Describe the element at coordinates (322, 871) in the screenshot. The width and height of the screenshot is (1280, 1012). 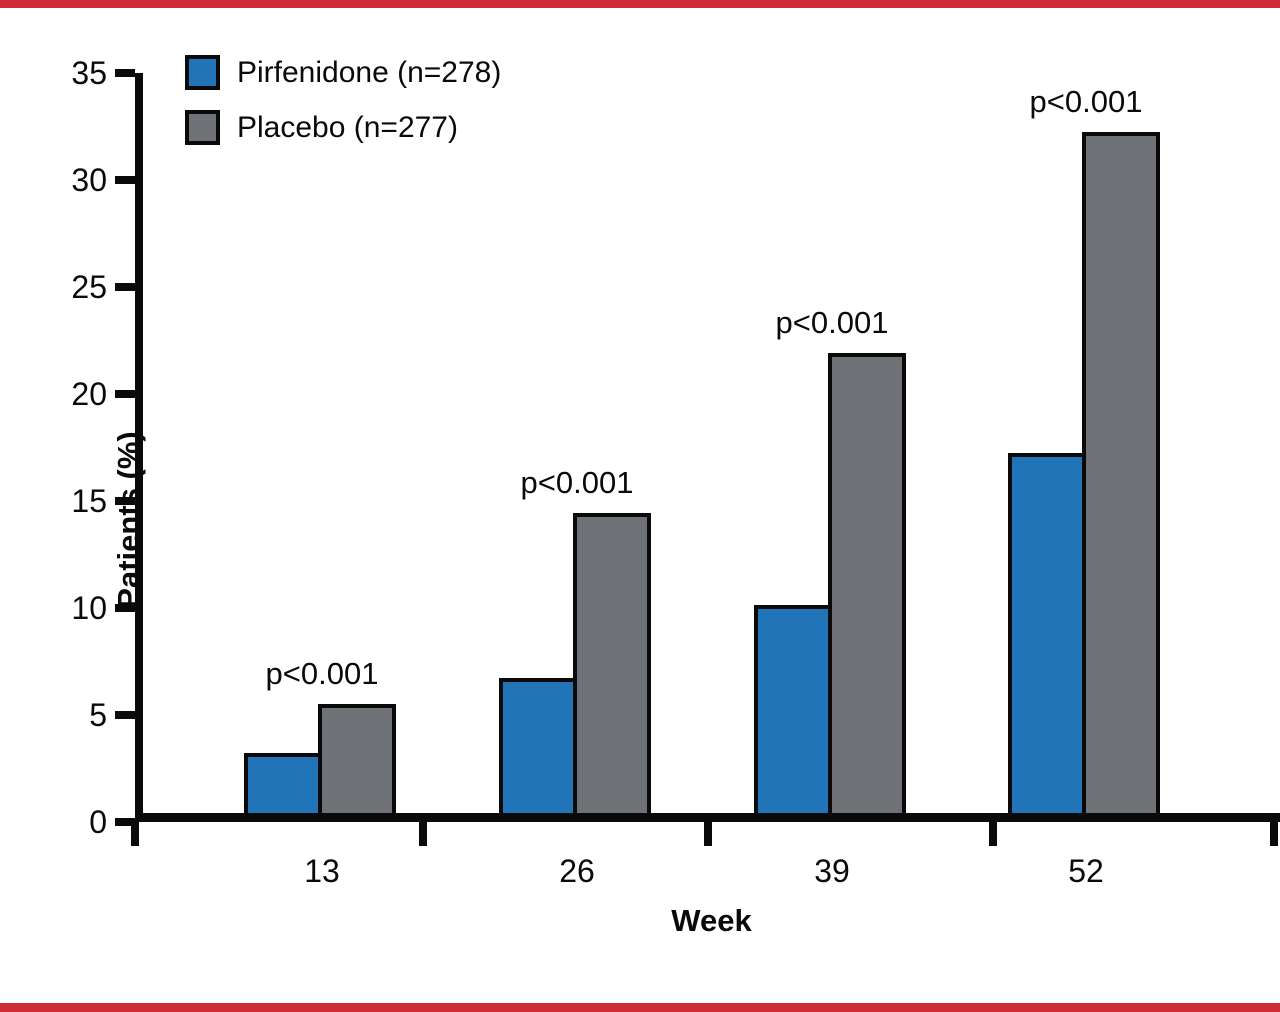
I see `x-tick-label: 13` at that location.